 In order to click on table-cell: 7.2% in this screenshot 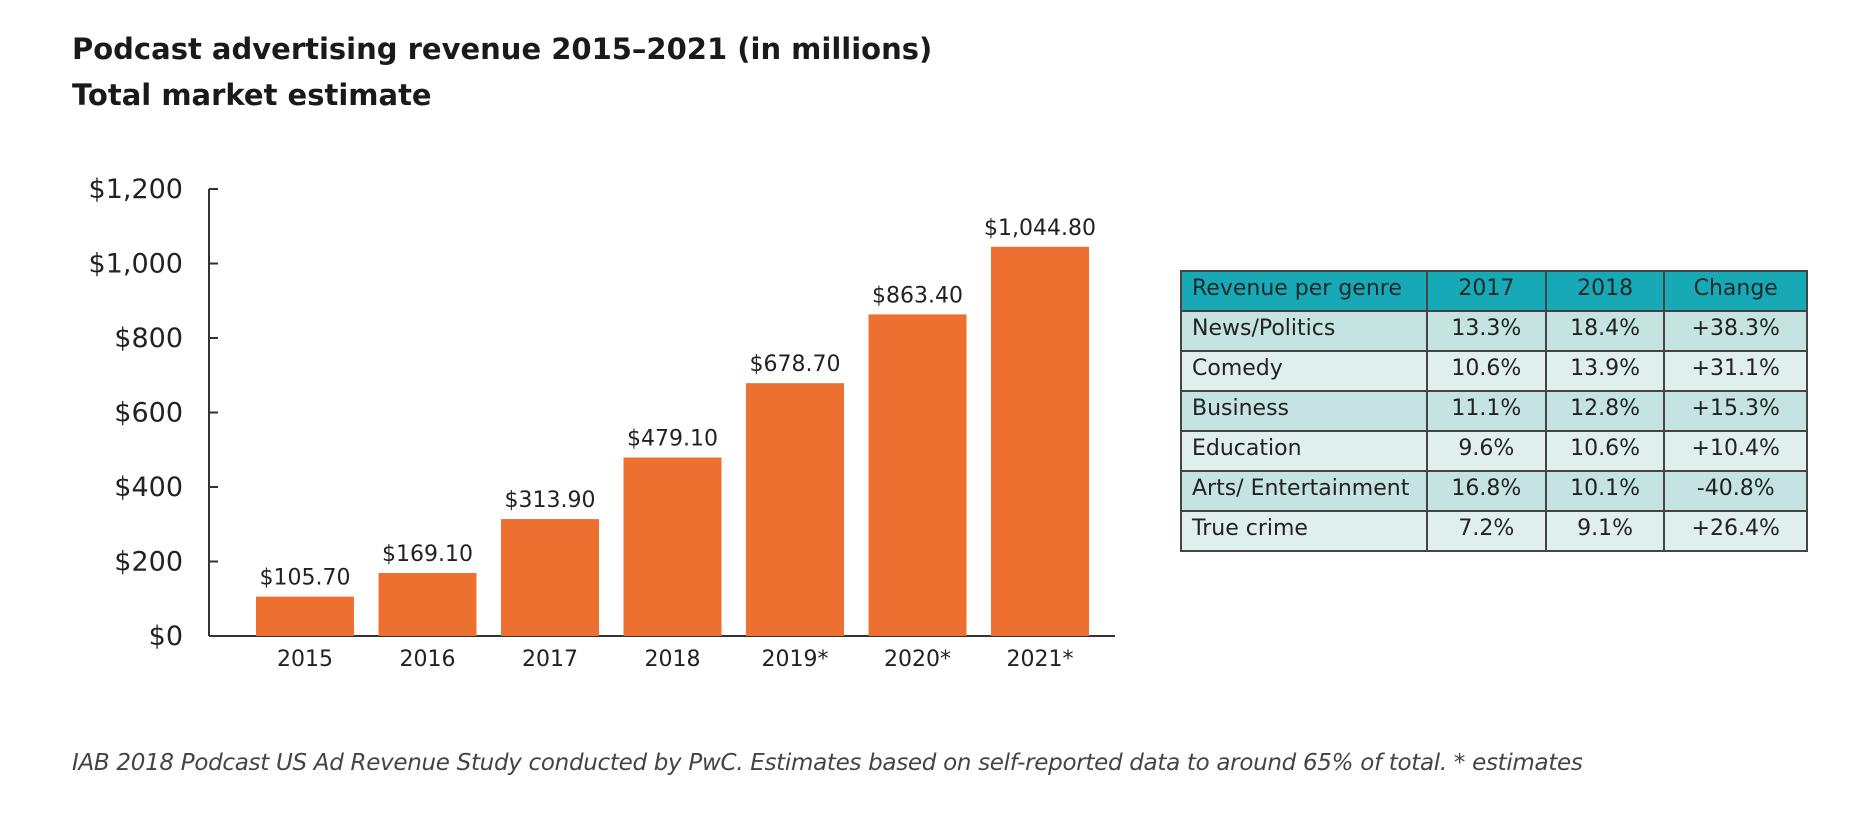, I will do `click(1486, 531)`.